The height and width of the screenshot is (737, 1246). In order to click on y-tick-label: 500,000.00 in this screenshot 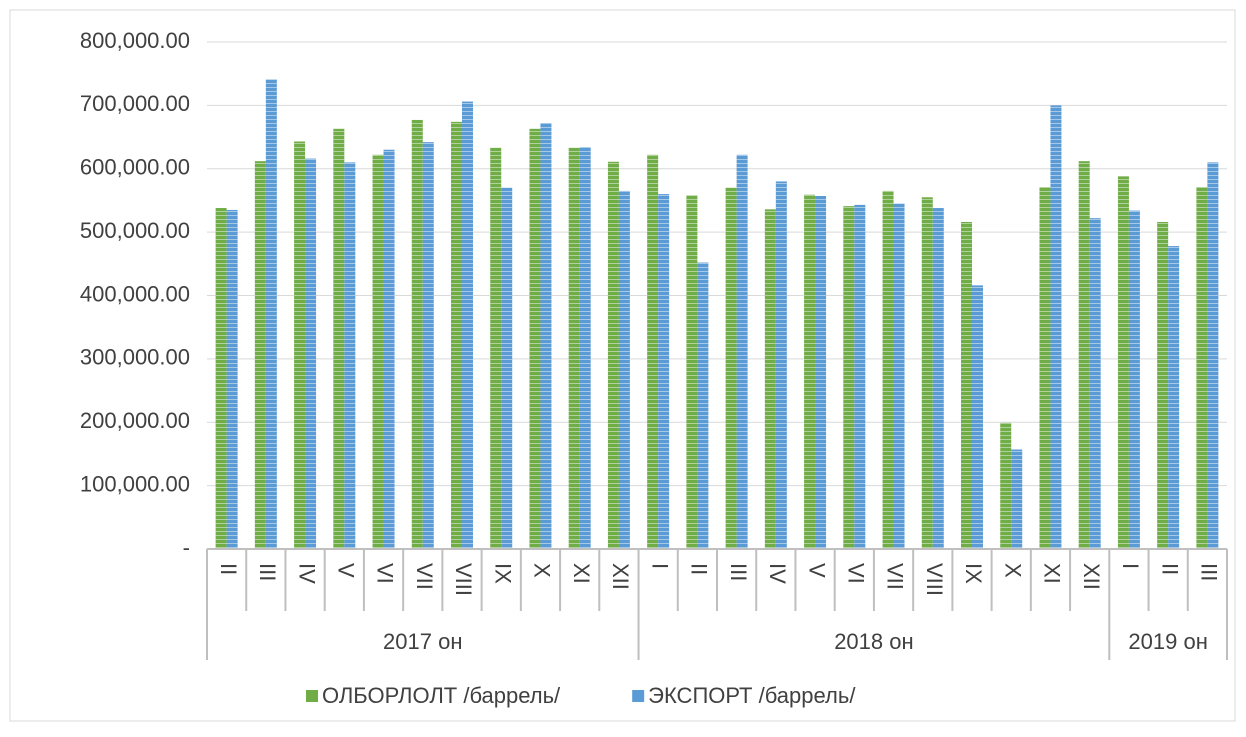, I will do `click(135, 230)`.